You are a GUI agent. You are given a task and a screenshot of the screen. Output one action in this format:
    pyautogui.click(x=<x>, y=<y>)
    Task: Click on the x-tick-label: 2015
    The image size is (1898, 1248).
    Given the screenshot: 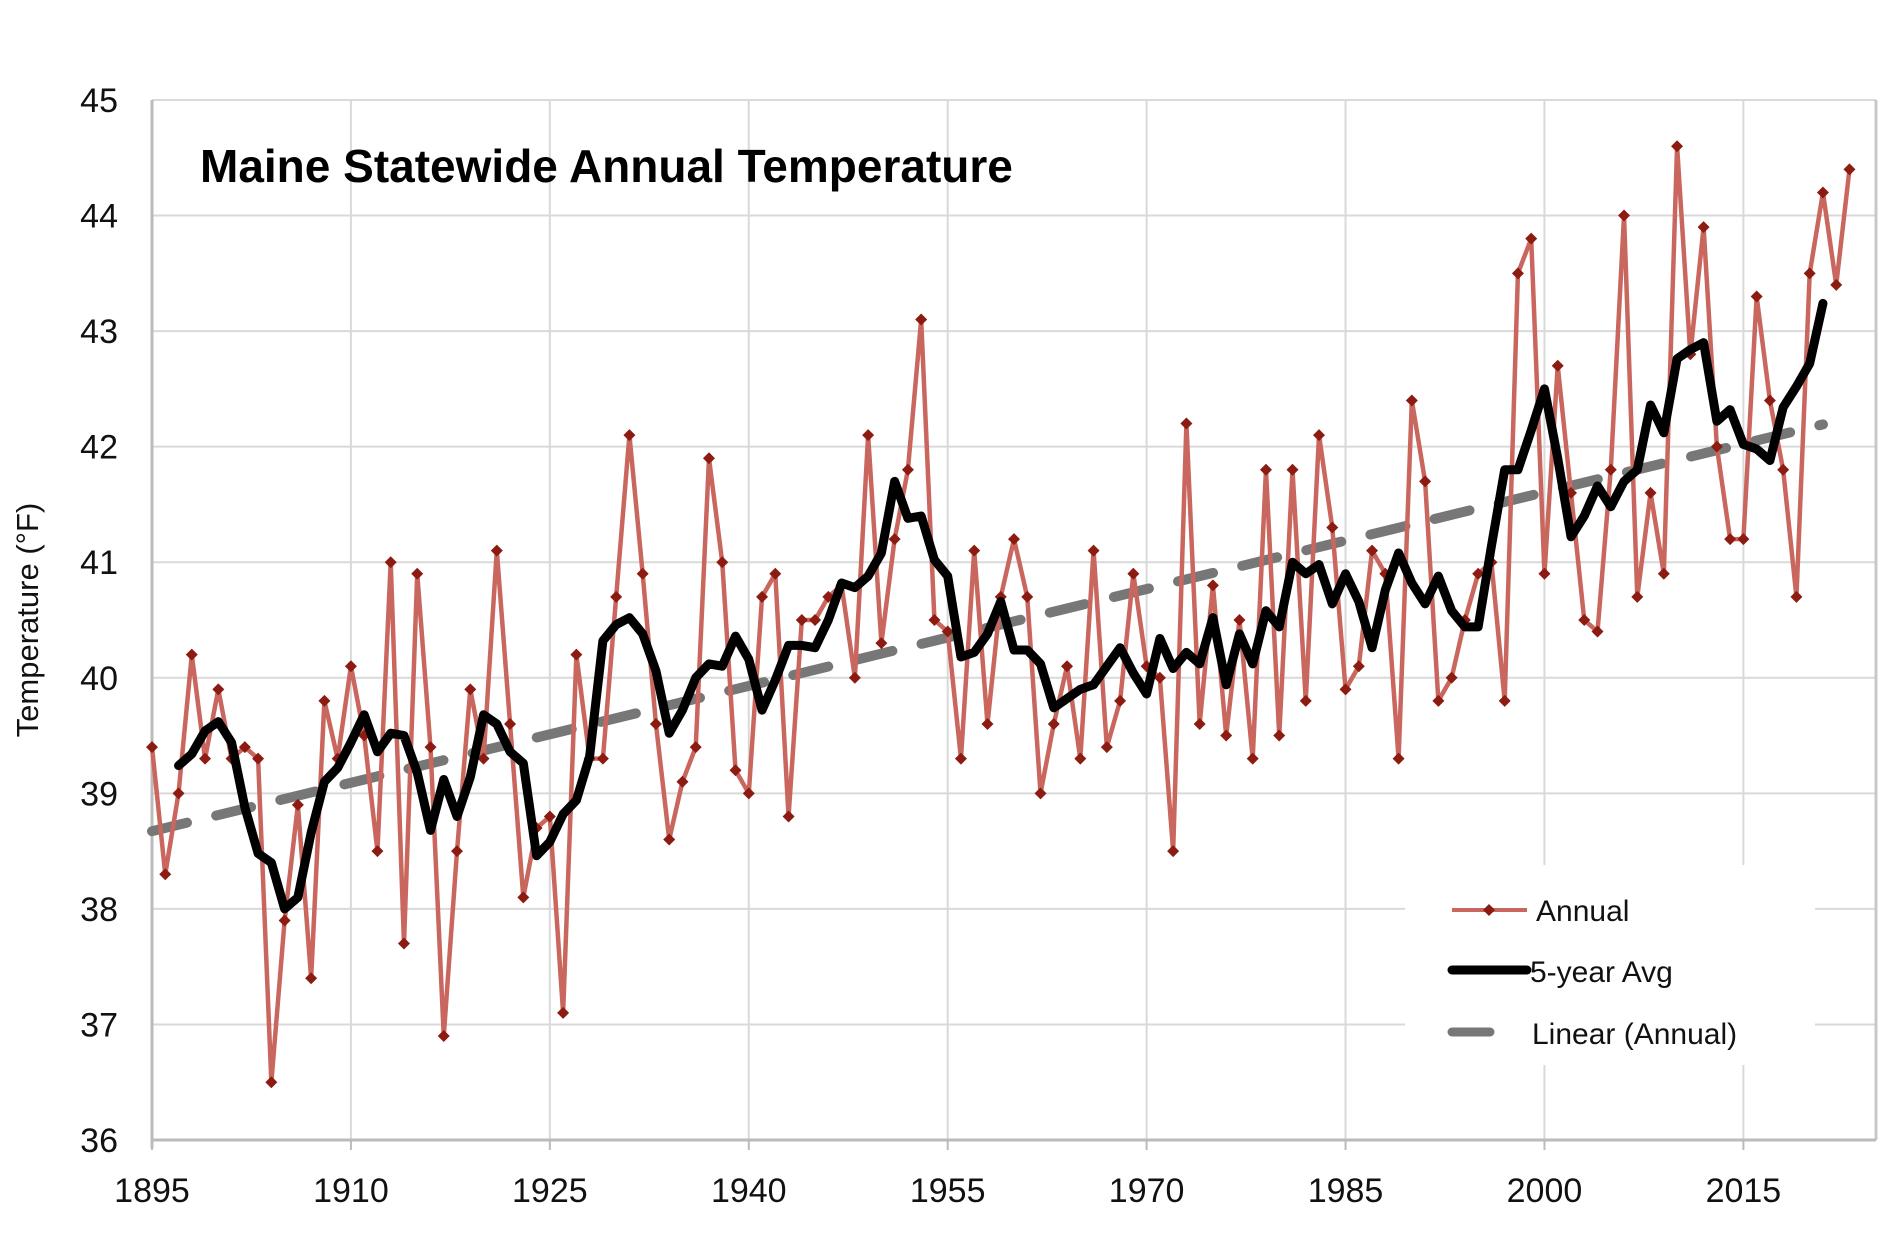 What is the action you would take?
    pyautogui.click(x=1744, y=1191)
    